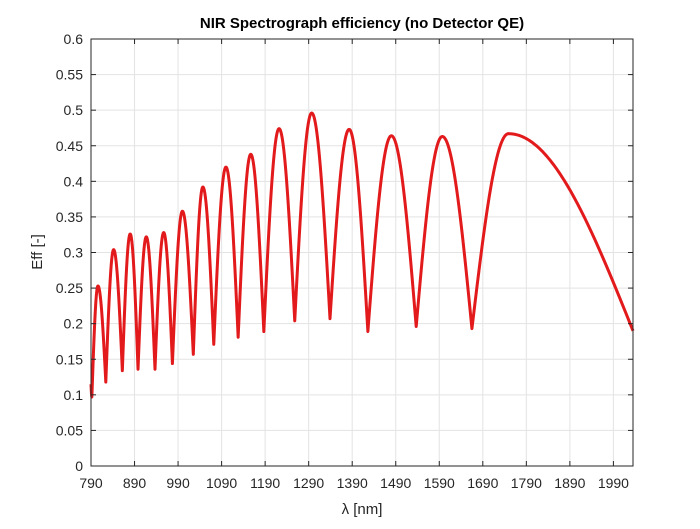  What do you see at coordinates (308, 483) in the screenshot?
I see `x-tick-label: 1290` at bounding box center [308, 483].